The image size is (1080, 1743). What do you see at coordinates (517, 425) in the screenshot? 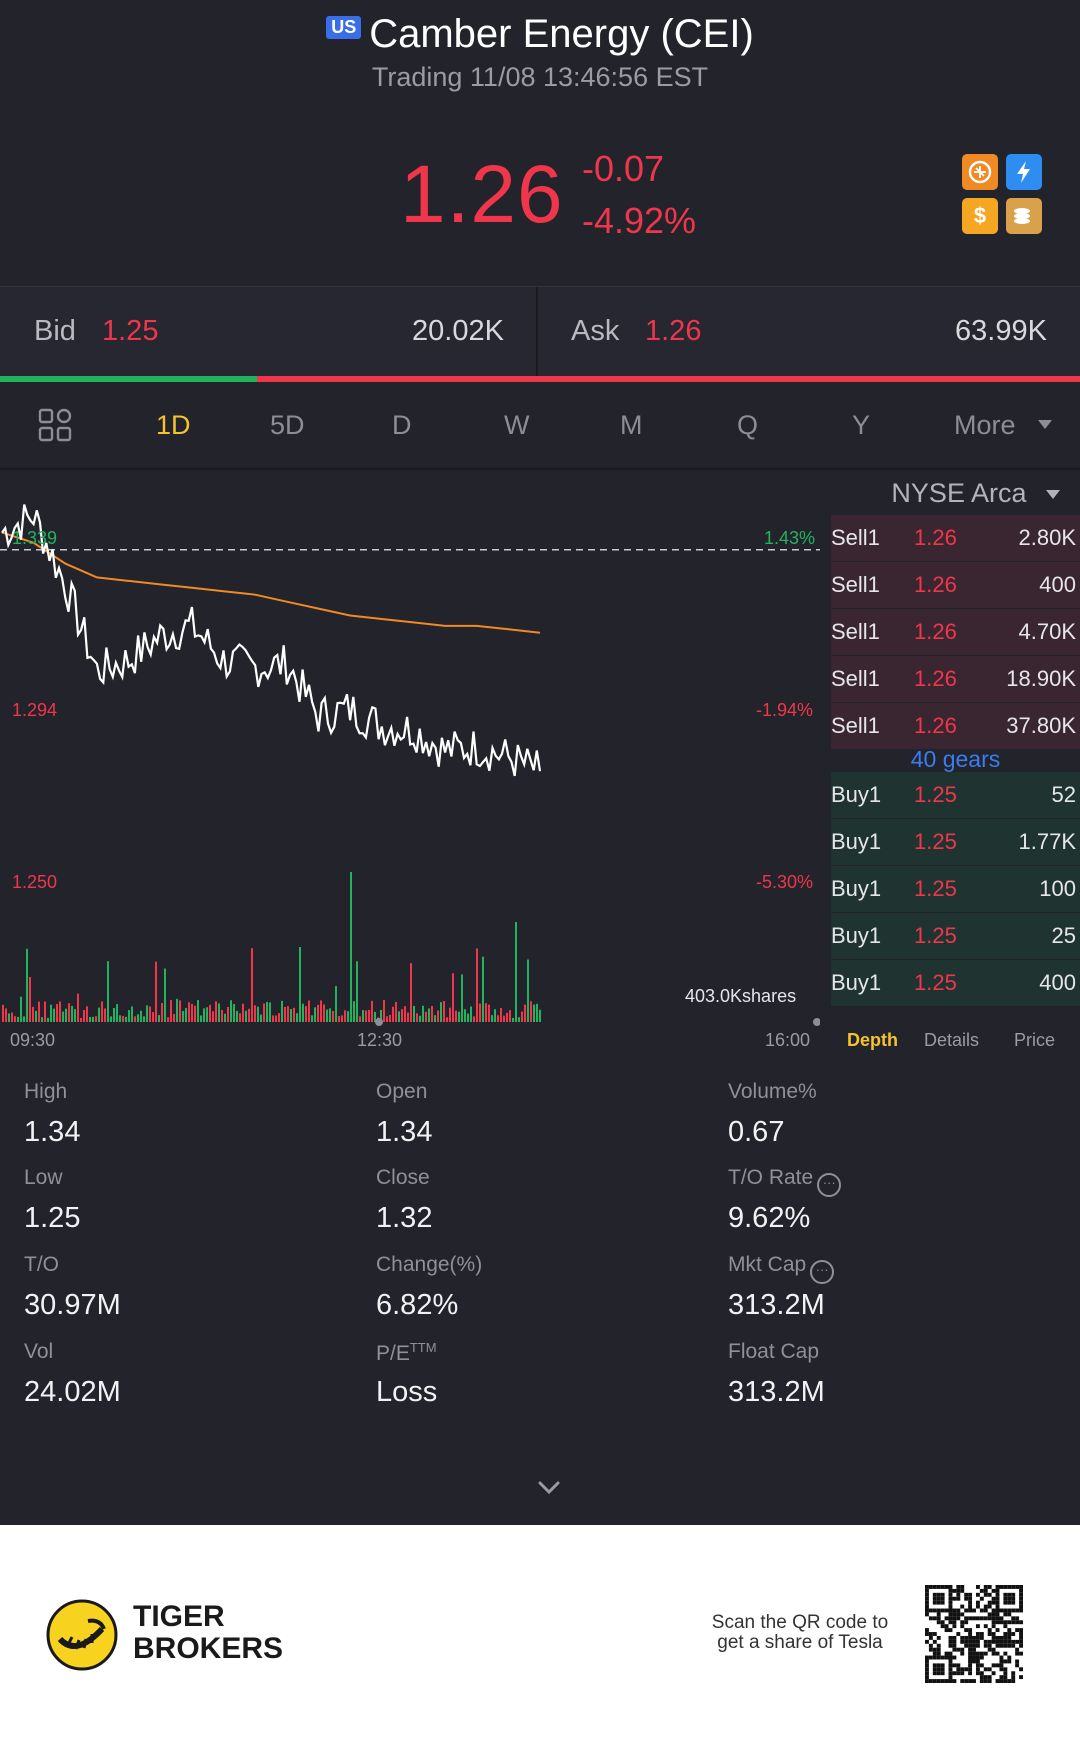
I see `tab-w: W` at bounding box center [517, 425].